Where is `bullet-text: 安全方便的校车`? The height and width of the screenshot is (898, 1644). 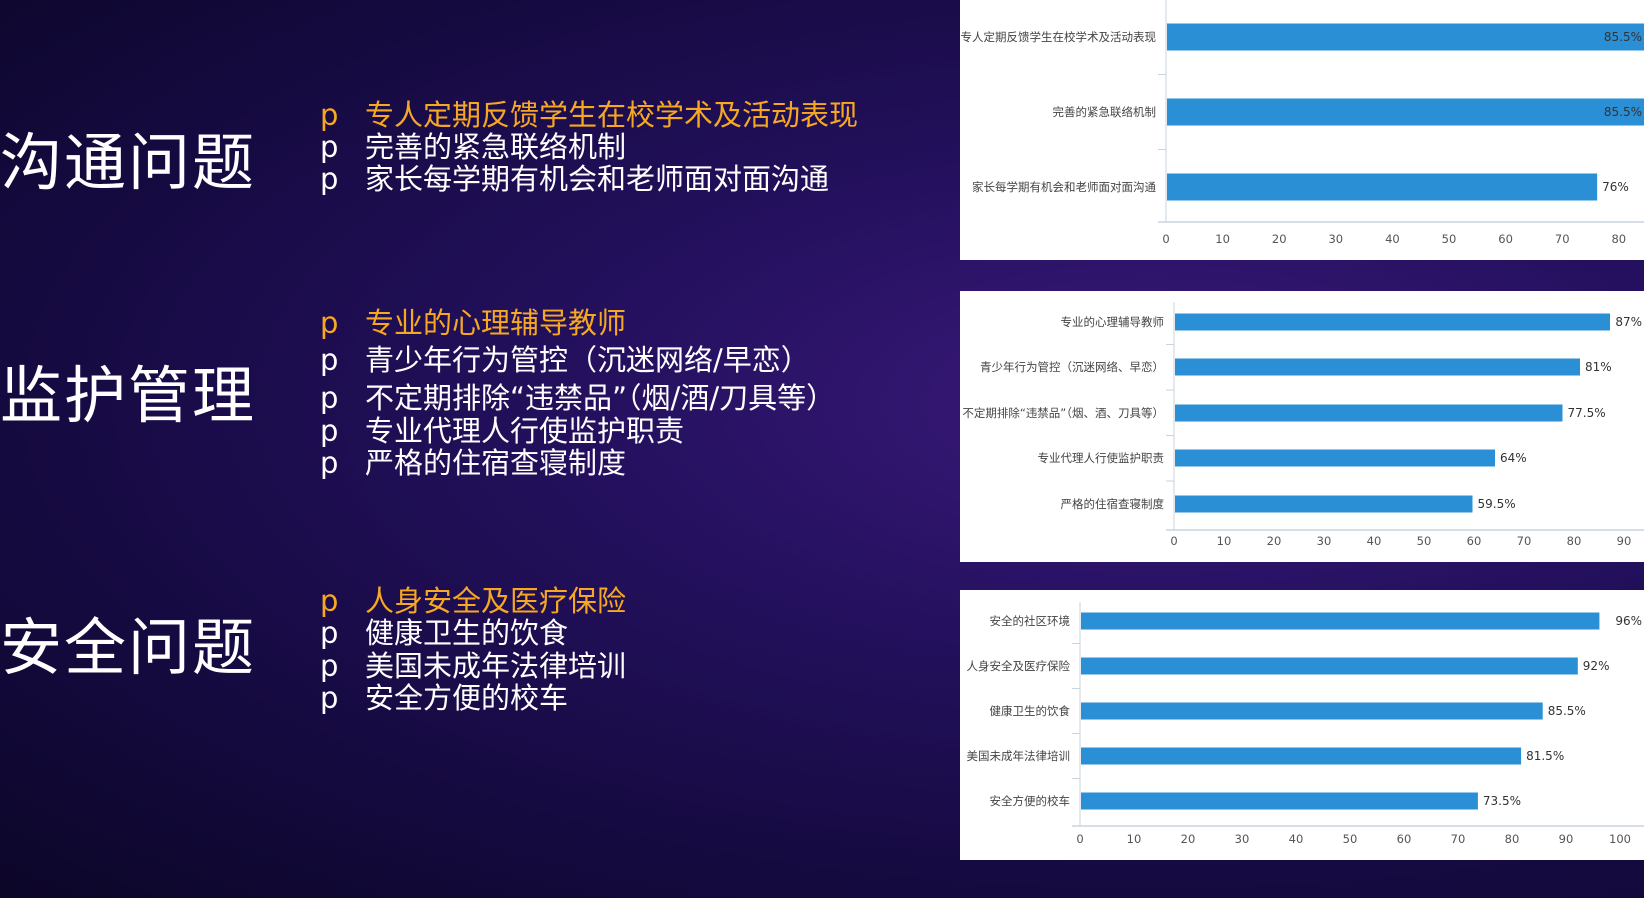 bullet-text: 安全方便的校车 is located at coordinates (467, 698).